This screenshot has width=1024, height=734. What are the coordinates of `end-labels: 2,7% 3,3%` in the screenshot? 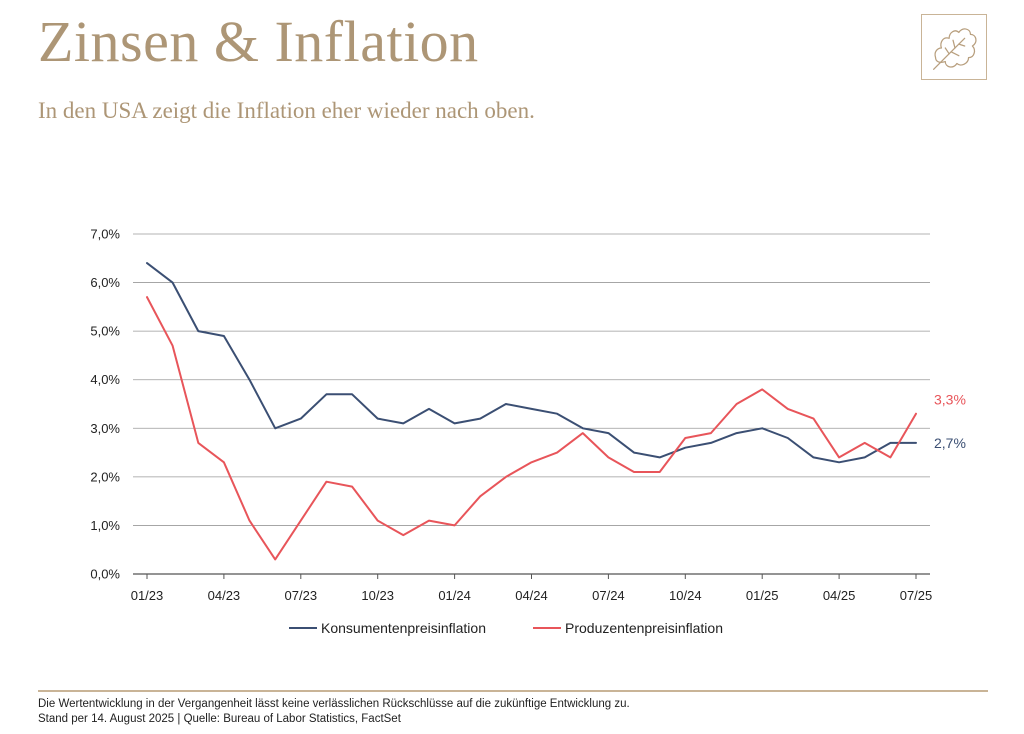 It's located at (950, 421).